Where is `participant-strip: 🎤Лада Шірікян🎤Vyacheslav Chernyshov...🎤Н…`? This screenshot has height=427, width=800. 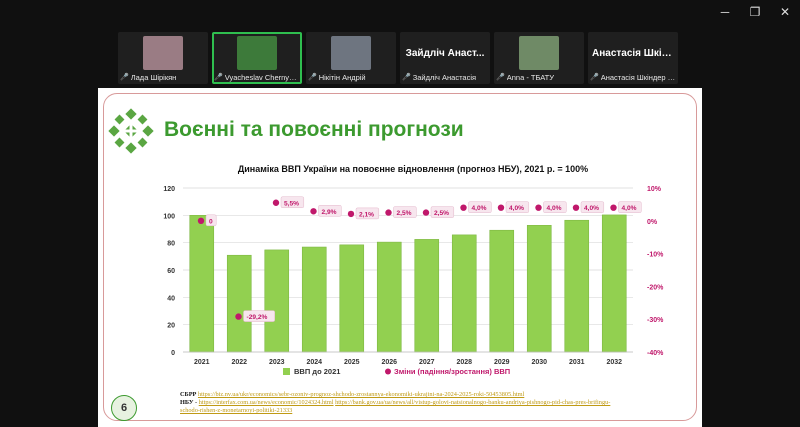
participant-strip: 🎤Лада Шірікян🎤Vyacheslav Chernyshov...🎤Н… is located at coordinates (400, 58).